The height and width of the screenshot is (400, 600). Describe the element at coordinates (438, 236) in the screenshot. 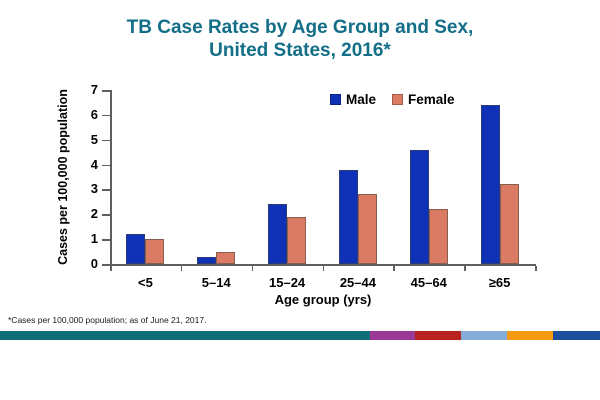

I see `bar-female-45–64` at that location.